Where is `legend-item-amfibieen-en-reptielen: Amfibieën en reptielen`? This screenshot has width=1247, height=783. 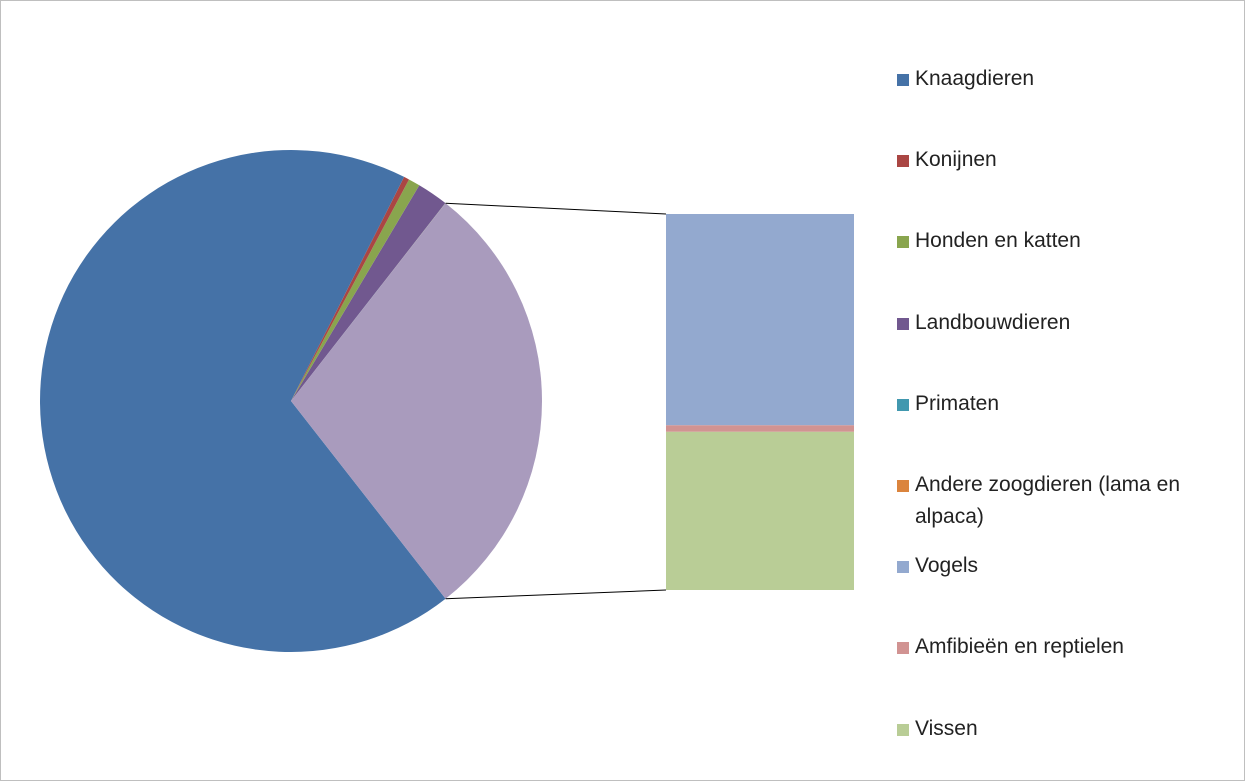 legend-item-amfibieen-en-reptielen: Amfibieën en reptielen is located at coordinates (1067, 647).